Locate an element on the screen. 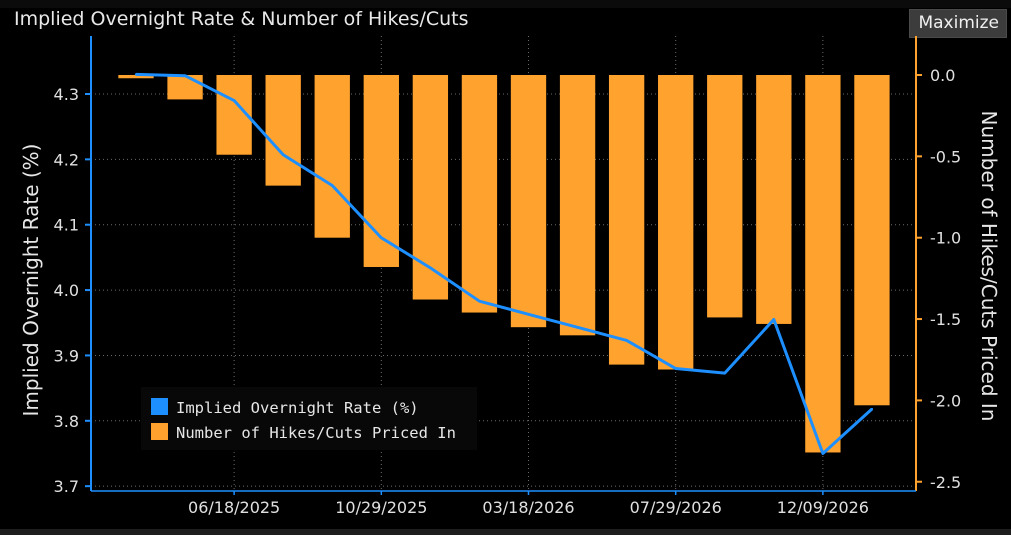  y-right-tick-label: -1.0 is located at coordinates (945, 238).